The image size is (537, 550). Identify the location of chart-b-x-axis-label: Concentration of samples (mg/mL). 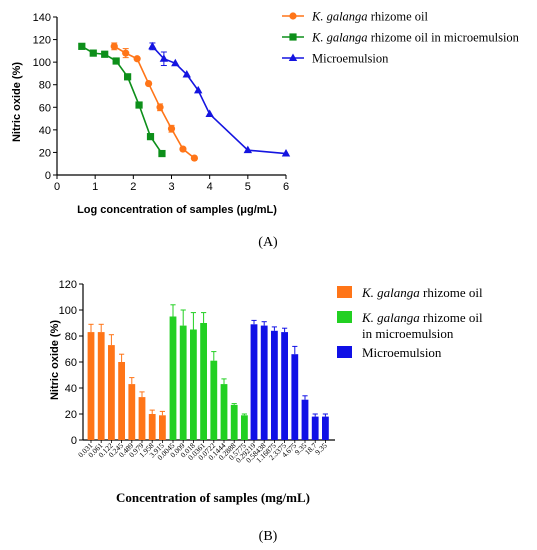
(213, 497).